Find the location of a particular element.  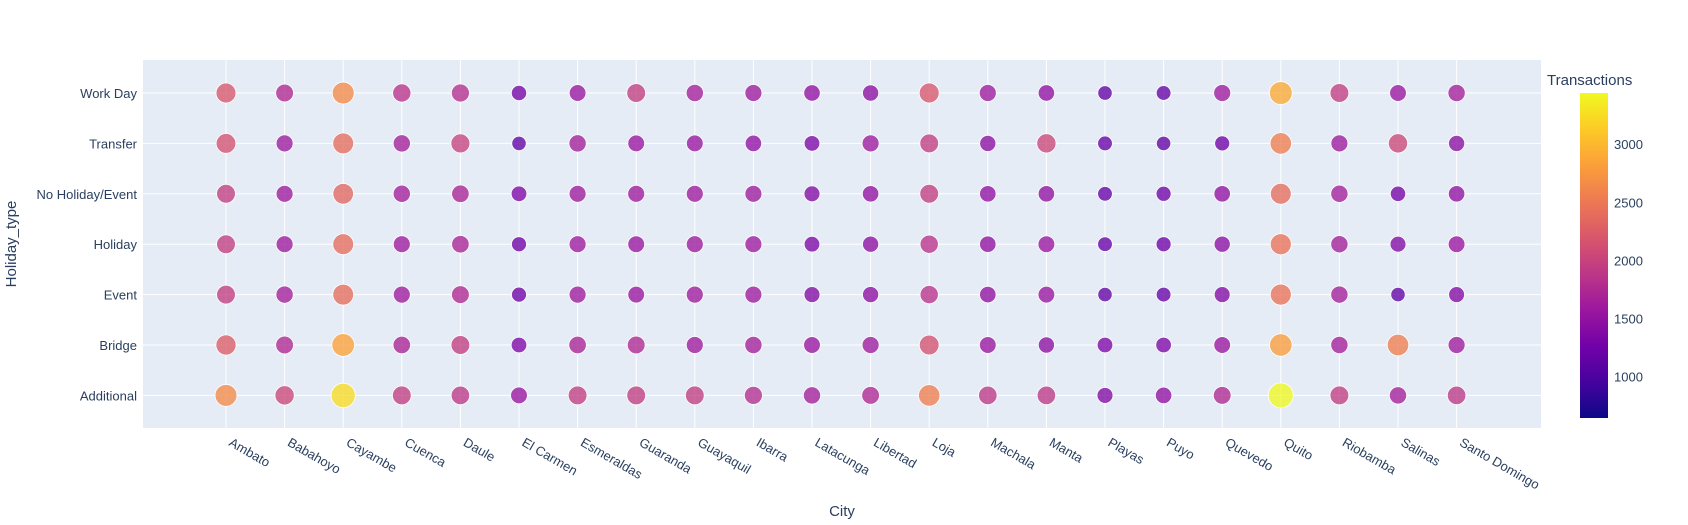

y-tick-label: No Holiday/Event is located at coordinates (87, 194).